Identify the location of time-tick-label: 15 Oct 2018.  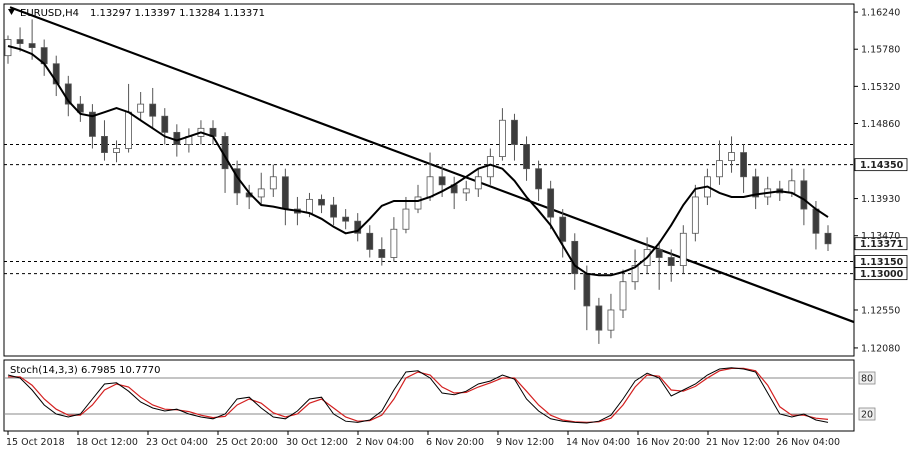
(35, 442).